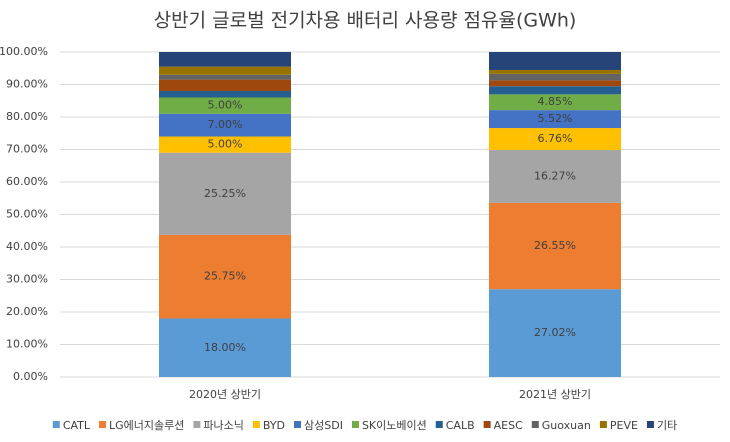 This screenshot has width=730, height=442. I want to click on legend-label: BYD, so click(274, 425).